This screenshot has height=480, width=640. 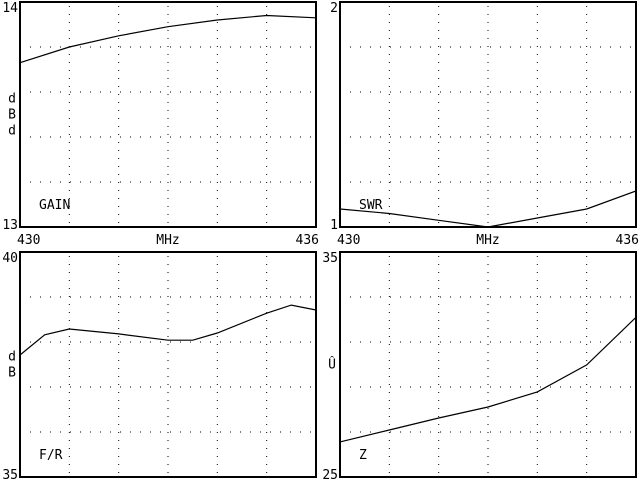 I want to click on y-tick-label: 14, so click(x=10, y=8).